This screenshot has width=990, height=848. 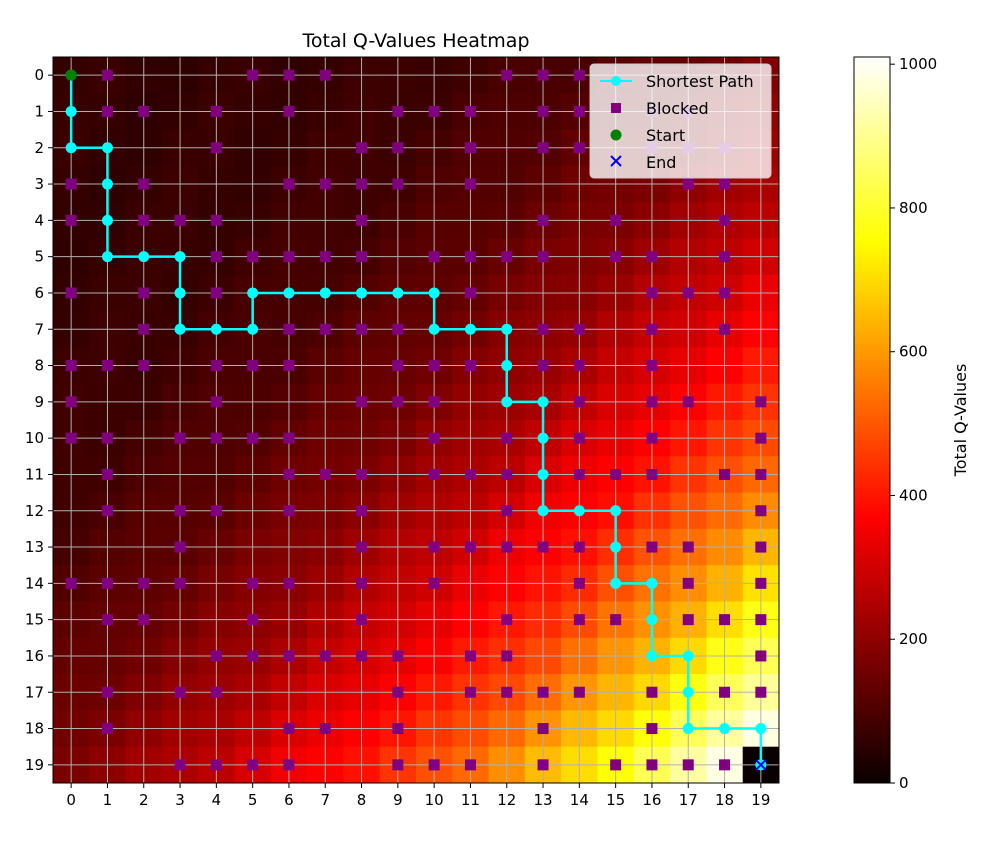 What do you see at coordinates (108, 800) in the screenshot?
I see `x-tick-label: 1` at bounding box center [108, 800].